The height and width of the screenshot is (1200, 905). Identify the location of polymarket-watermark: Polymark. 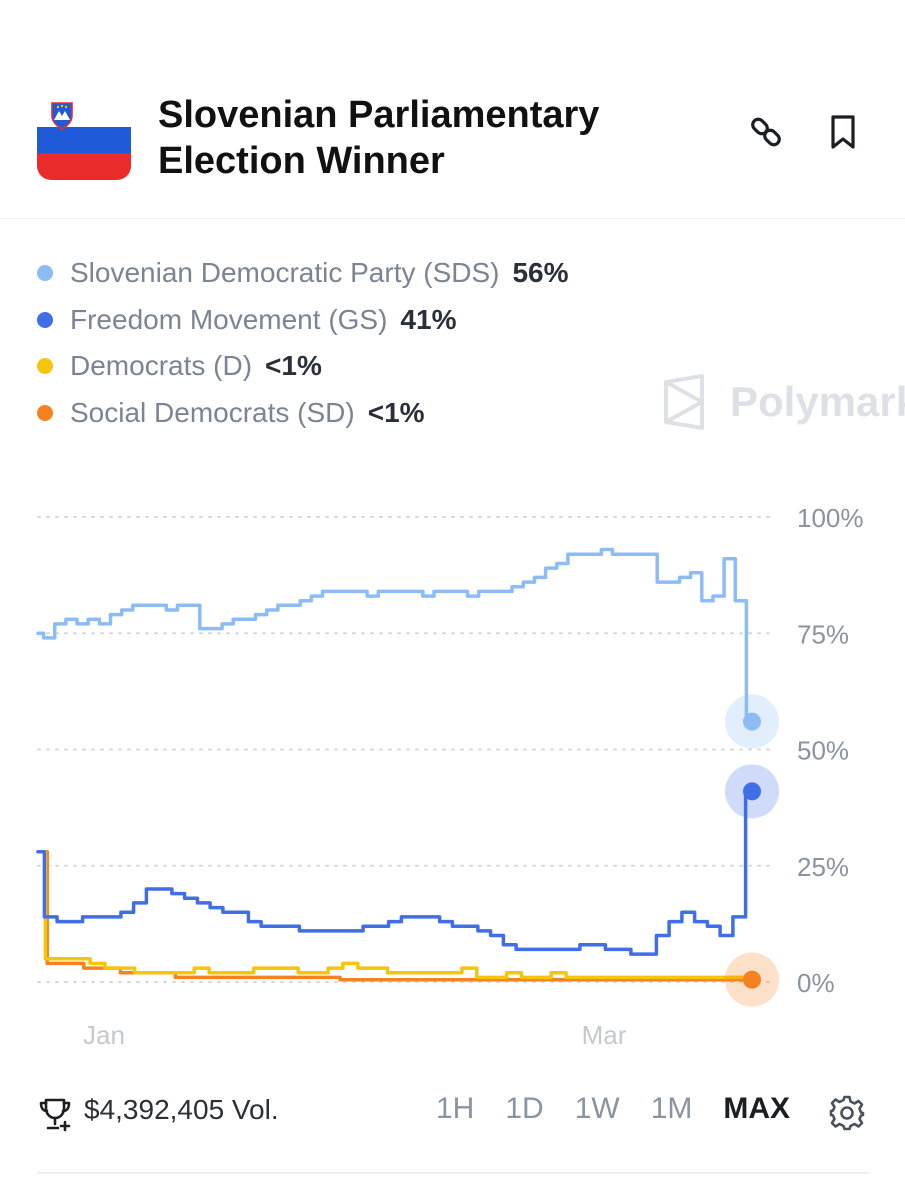
(782, 402).